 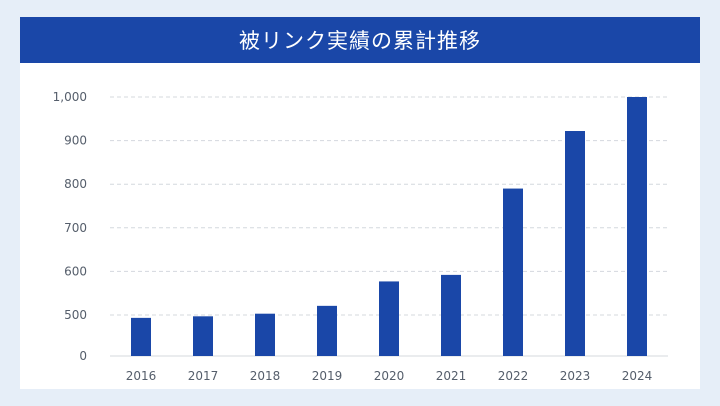 I want to click on x-tick-label: 2017, so click(x=203, y=376).